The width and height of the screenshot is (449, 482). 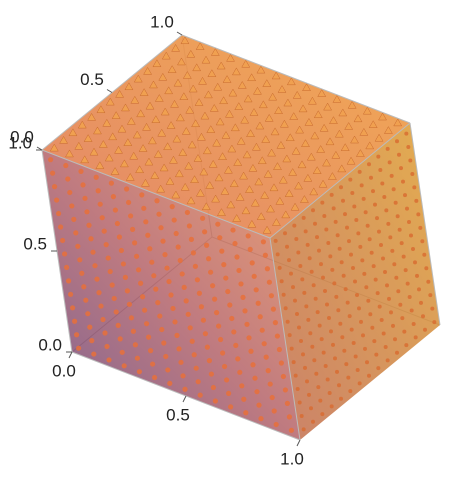 What do you see at coordinates (292, 458) in the screenshot?
I see `tick-label: 1.0` at bounding box center [292, 458].